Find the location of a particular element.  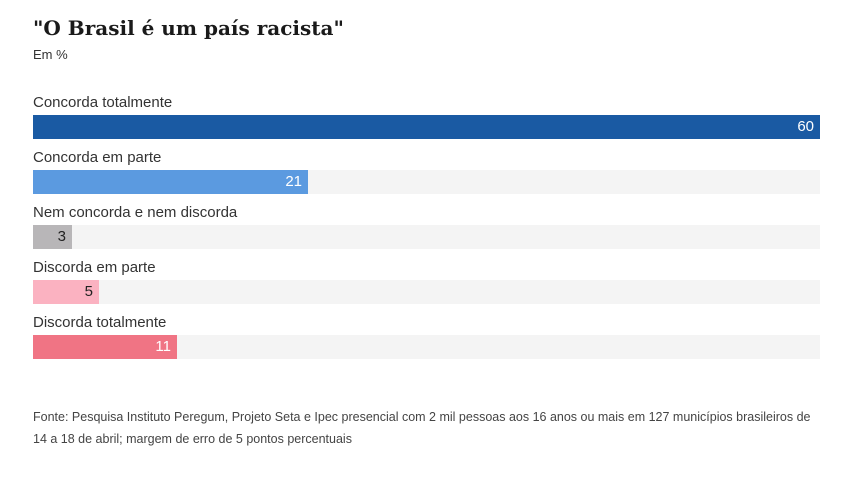

bar-track: 60 is located at coordinates (426, 127).